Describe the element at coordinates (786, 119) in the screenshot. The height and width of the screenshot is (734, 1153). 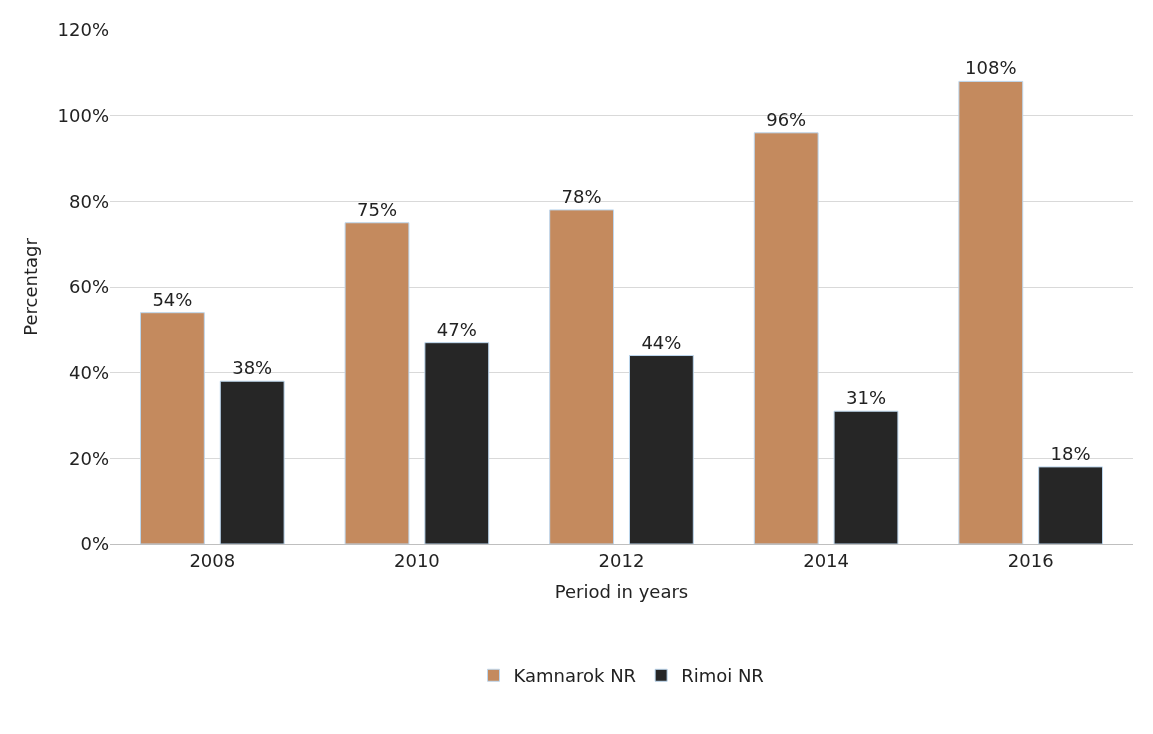
I see `data-label: 96%` at that location.